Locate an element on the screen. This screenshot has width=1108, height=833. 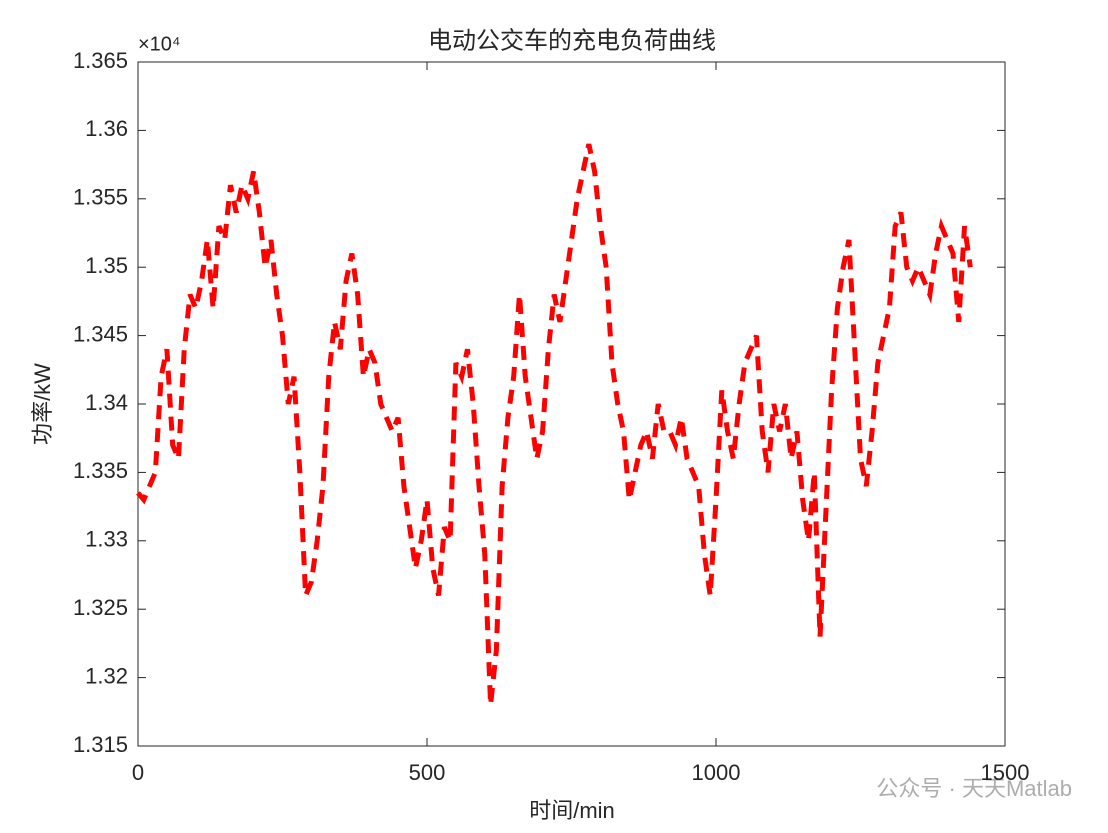
watermark: 公众号 · 天天Matlab is located at coordinates (974, 788).